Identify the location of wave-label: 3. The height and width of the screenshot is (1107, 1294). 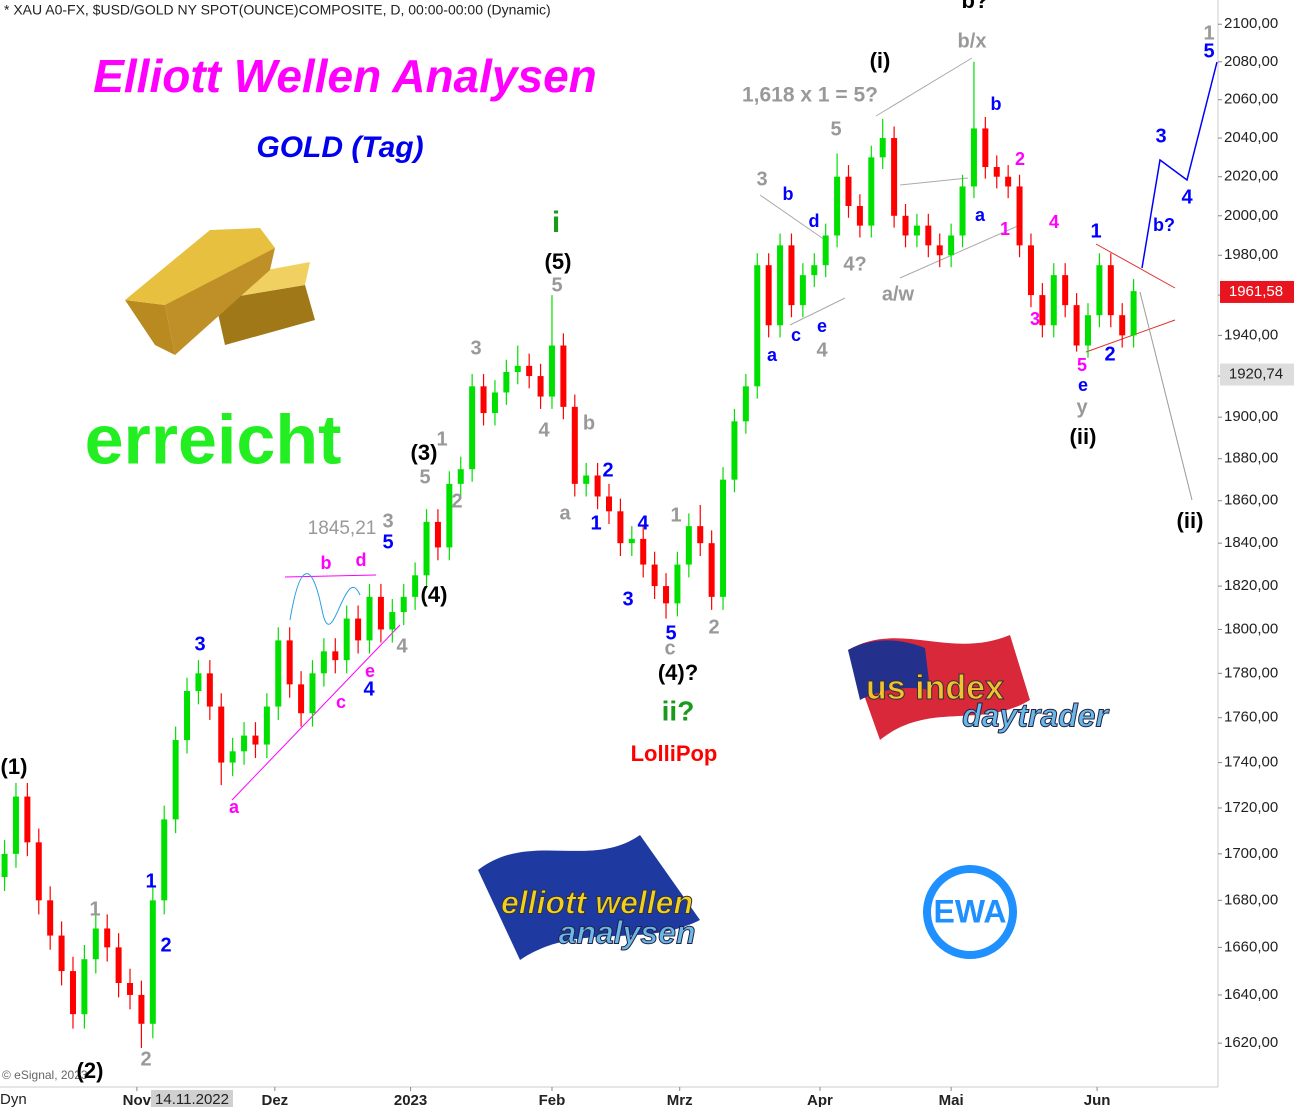
(761, 179).